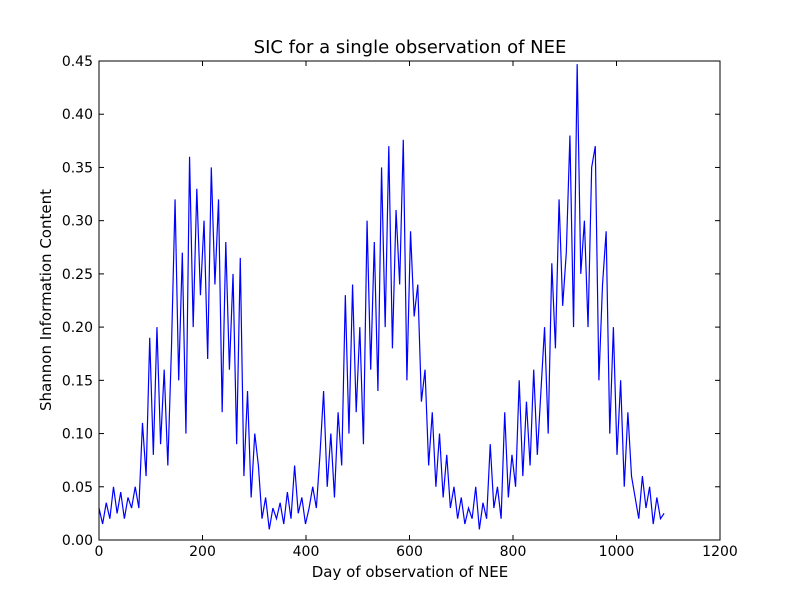 The image size is (800, 600). I want to click on y-tick-label: 0.35, so click(77, 168).